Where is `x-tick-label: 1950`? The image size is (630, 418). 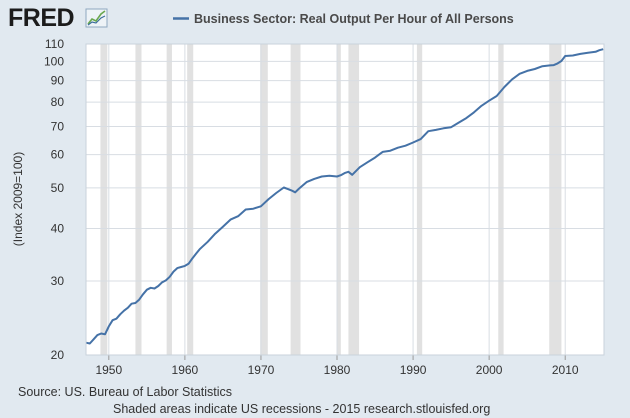
x-tick-label: 1950 is located at coordinates (108, 370).